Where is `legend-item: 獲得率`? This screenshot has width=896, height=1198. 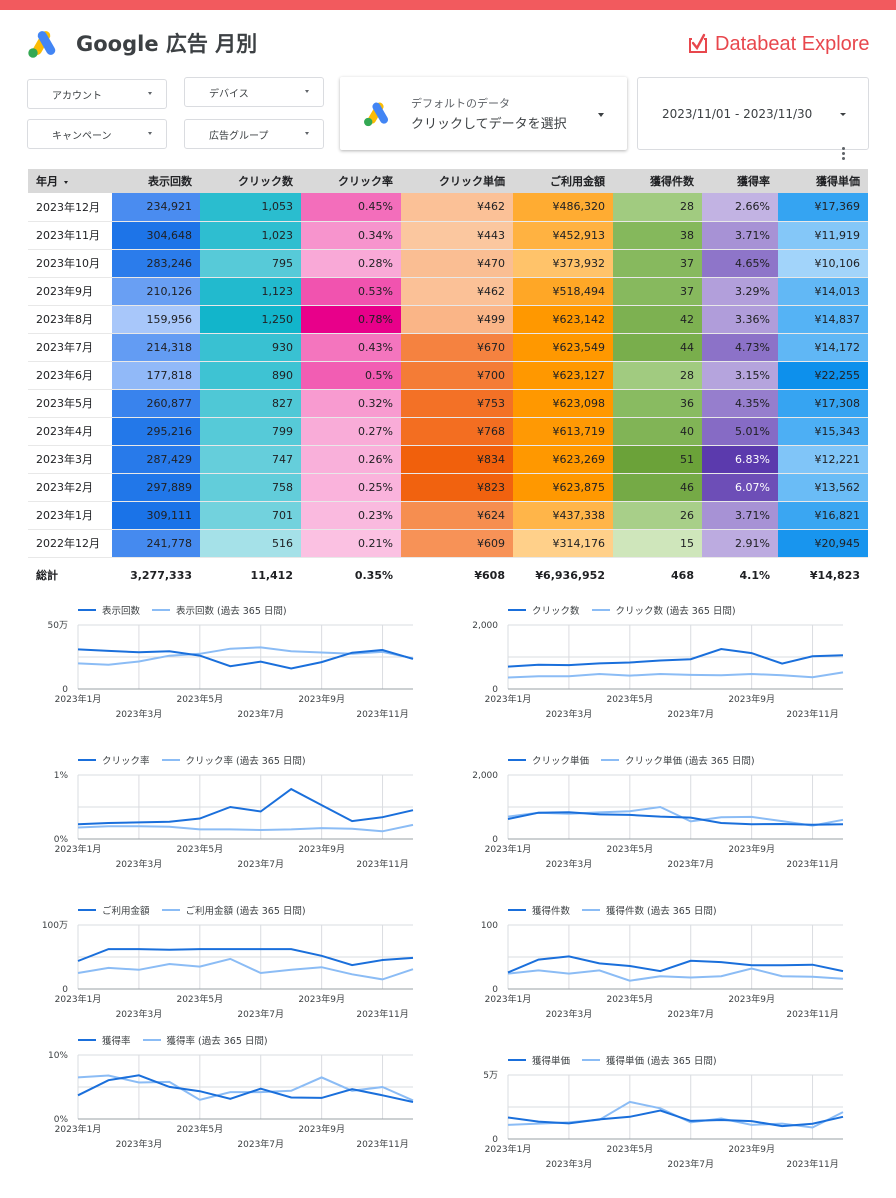
legend-item: 獲得率 is located at coordinates (104, 1040).